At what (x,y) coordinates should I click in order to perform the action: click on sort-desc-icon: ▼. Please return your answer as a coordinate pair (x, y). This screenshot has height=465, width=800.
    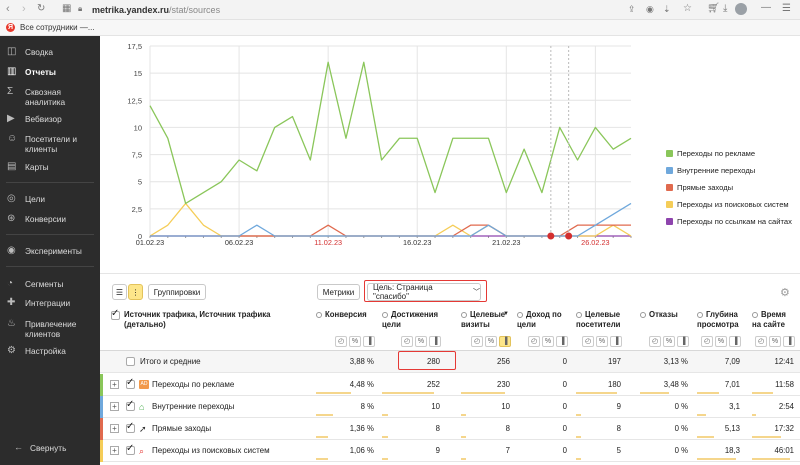
    Looking at the image, I should click on (506, 314).